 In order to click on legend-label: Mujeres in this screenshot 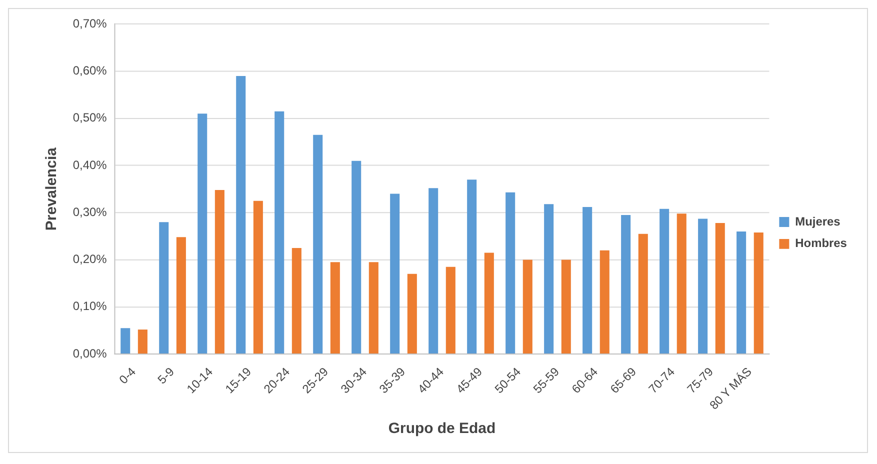, I will do `click(818, 221)`.